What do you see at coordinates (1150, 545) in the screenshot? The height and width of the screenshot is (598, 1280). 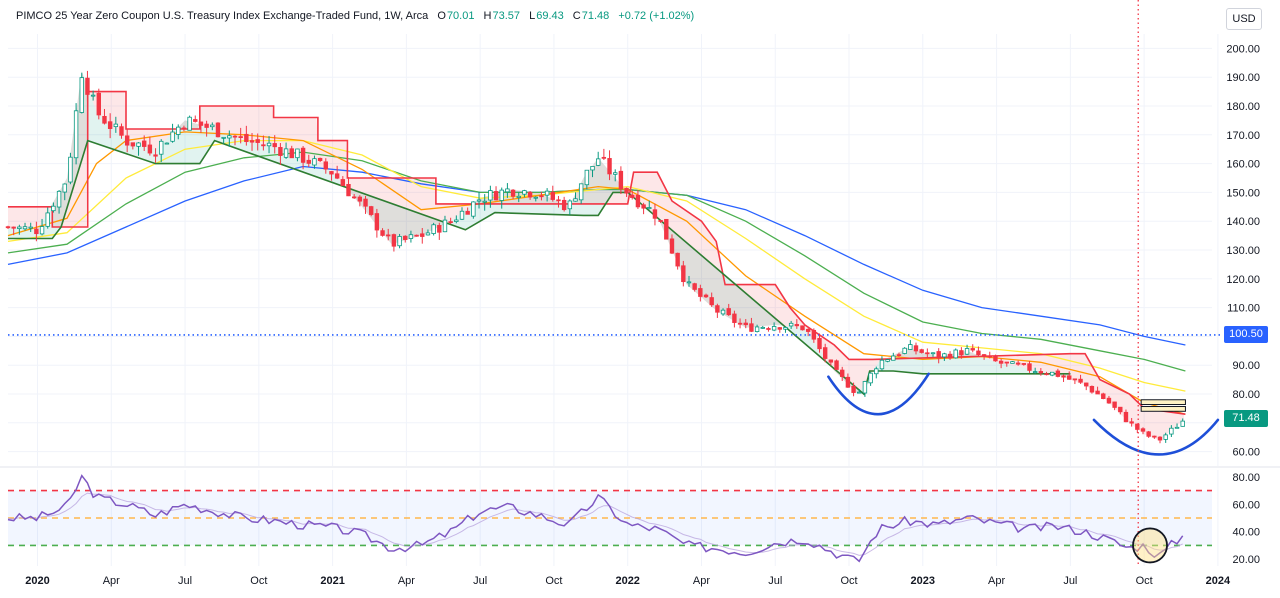 I see `oscillator-highlight-circle` at bounding box center [1150, 545].